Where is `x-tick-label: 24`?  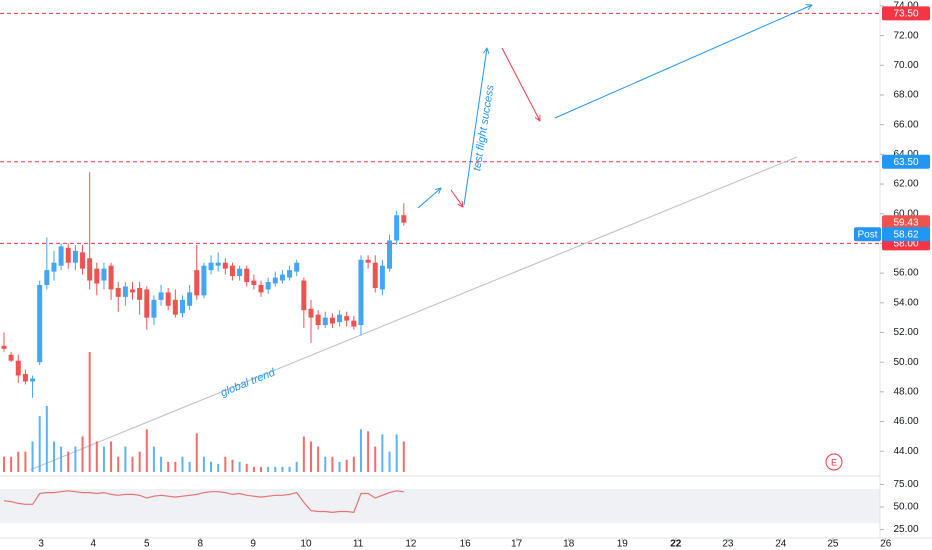 x-tick-label: 24 is located at coordinates (781, 544).